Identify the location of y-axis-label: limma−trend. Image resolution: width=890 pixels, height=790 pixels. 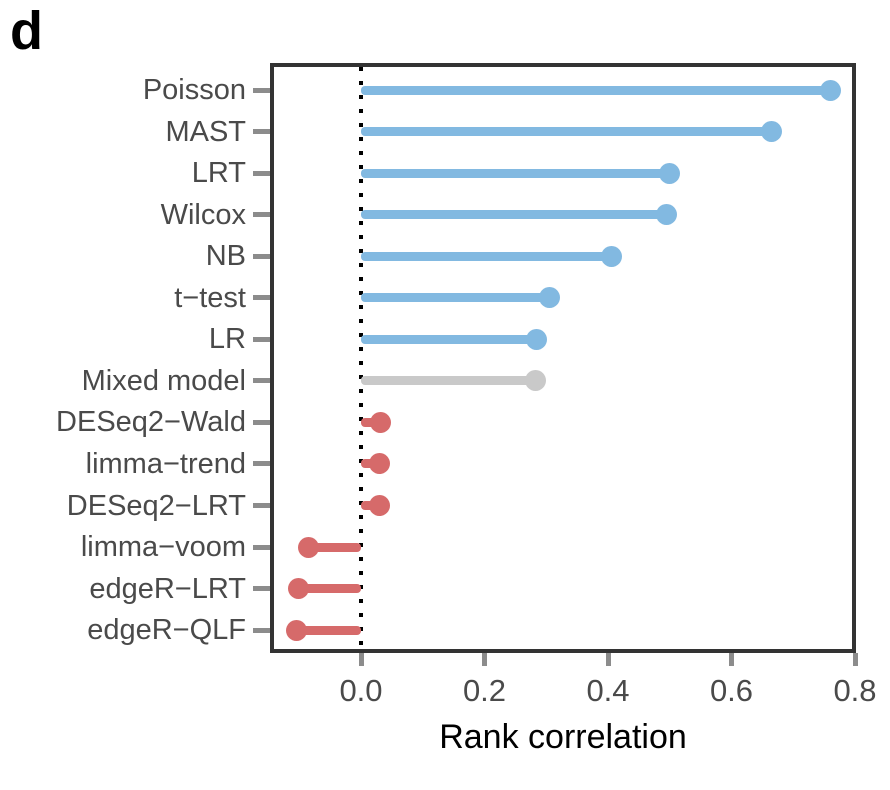
(165, 463).